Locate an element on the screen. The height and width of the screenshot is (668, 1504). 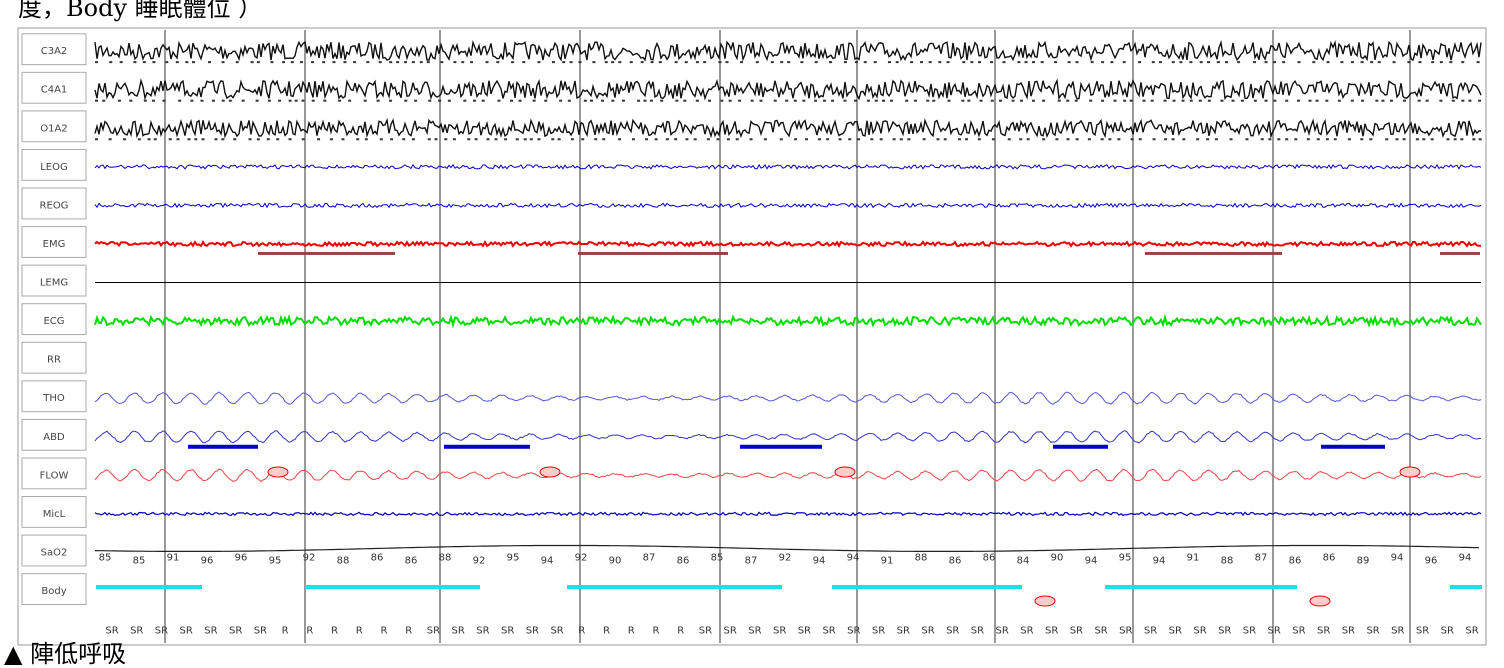
sao2-value: 87 is located at coordinates (751, 560).